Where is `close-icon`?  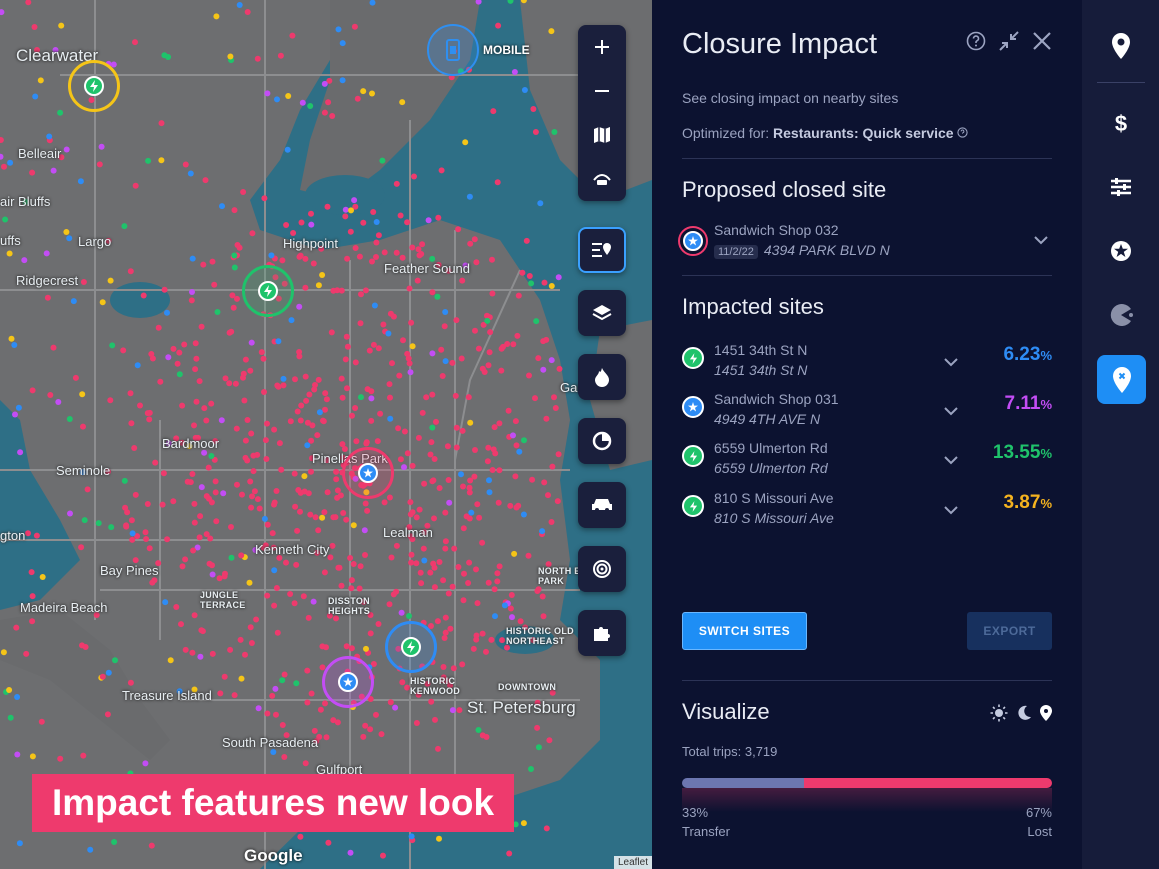
close-icon is located at coordinates (1042, 43).